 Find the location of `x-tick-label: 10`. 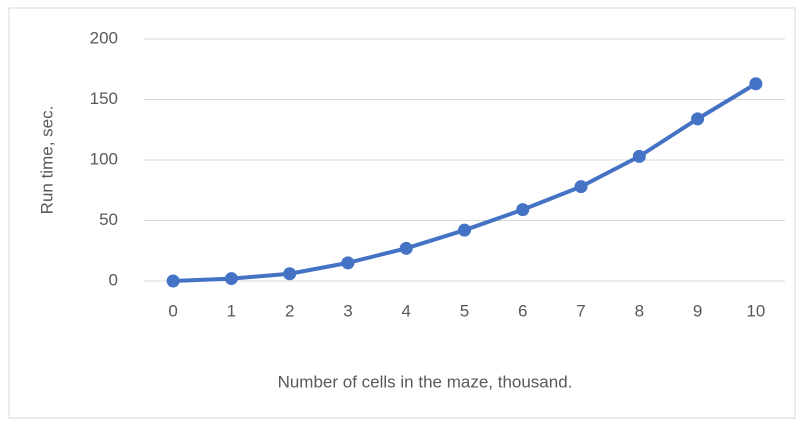

x-tick-label: 10 is located at coordinates (755, 310).